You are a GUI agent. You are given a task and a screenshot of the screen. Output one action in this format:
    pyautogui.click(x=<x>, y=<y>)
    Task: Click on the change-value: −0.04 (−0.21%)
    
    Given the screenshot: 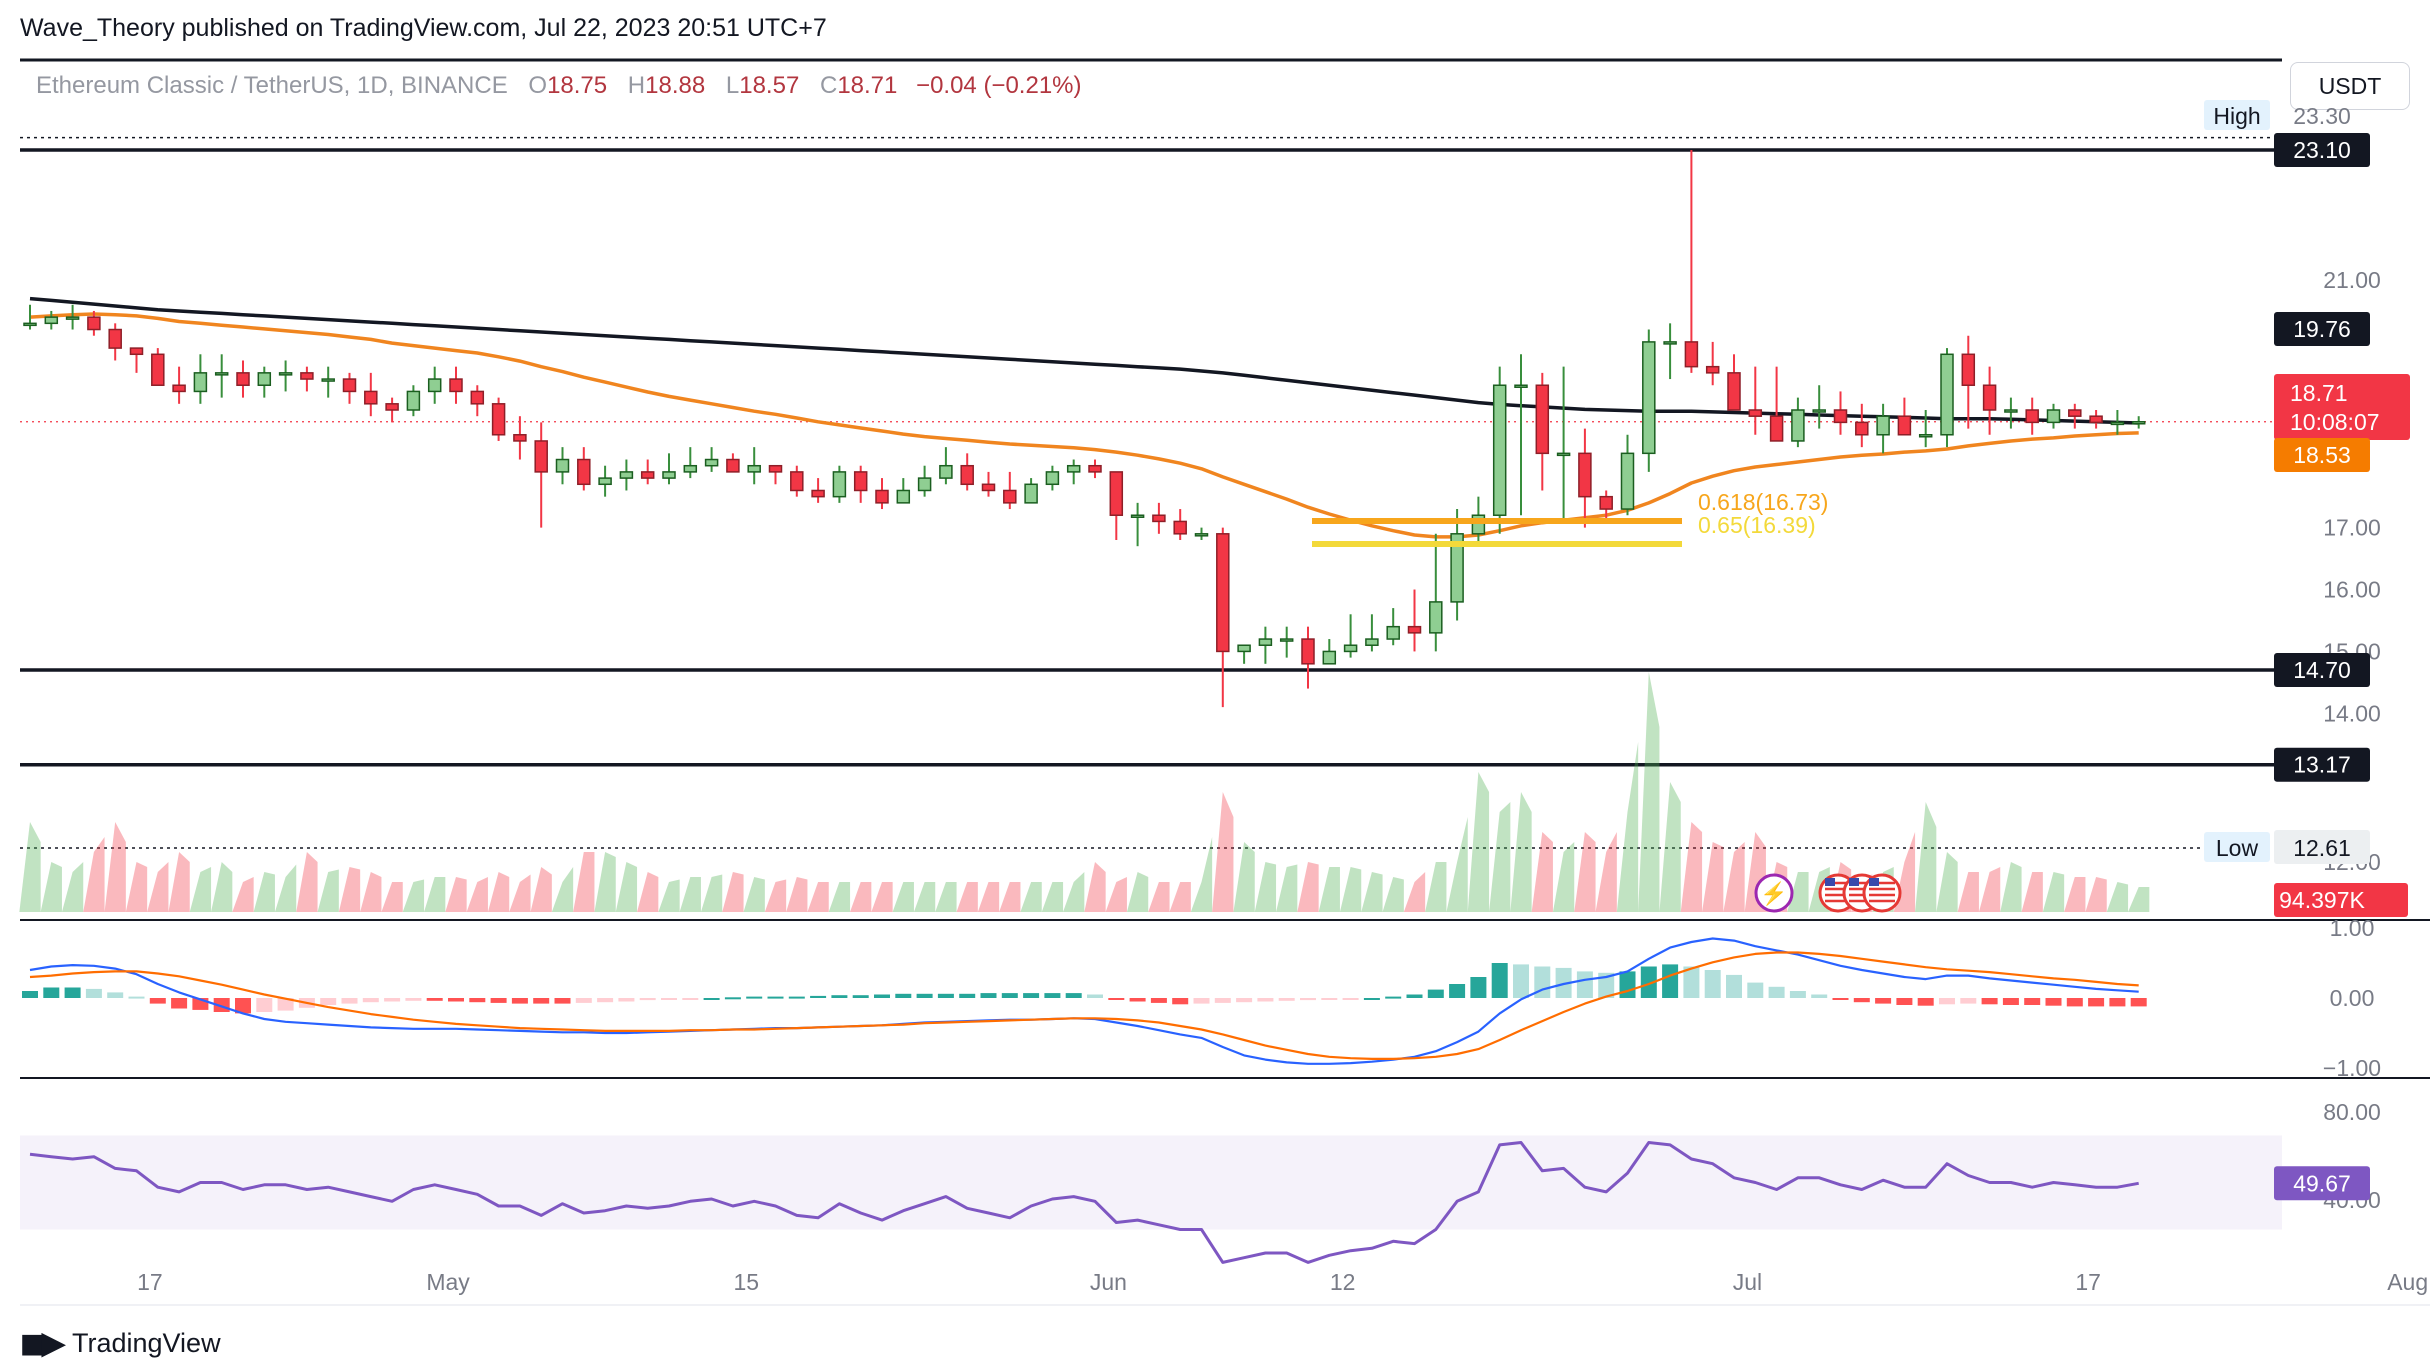 What is the action you would take?
    pyautogui.click(x=999, y=85)
    